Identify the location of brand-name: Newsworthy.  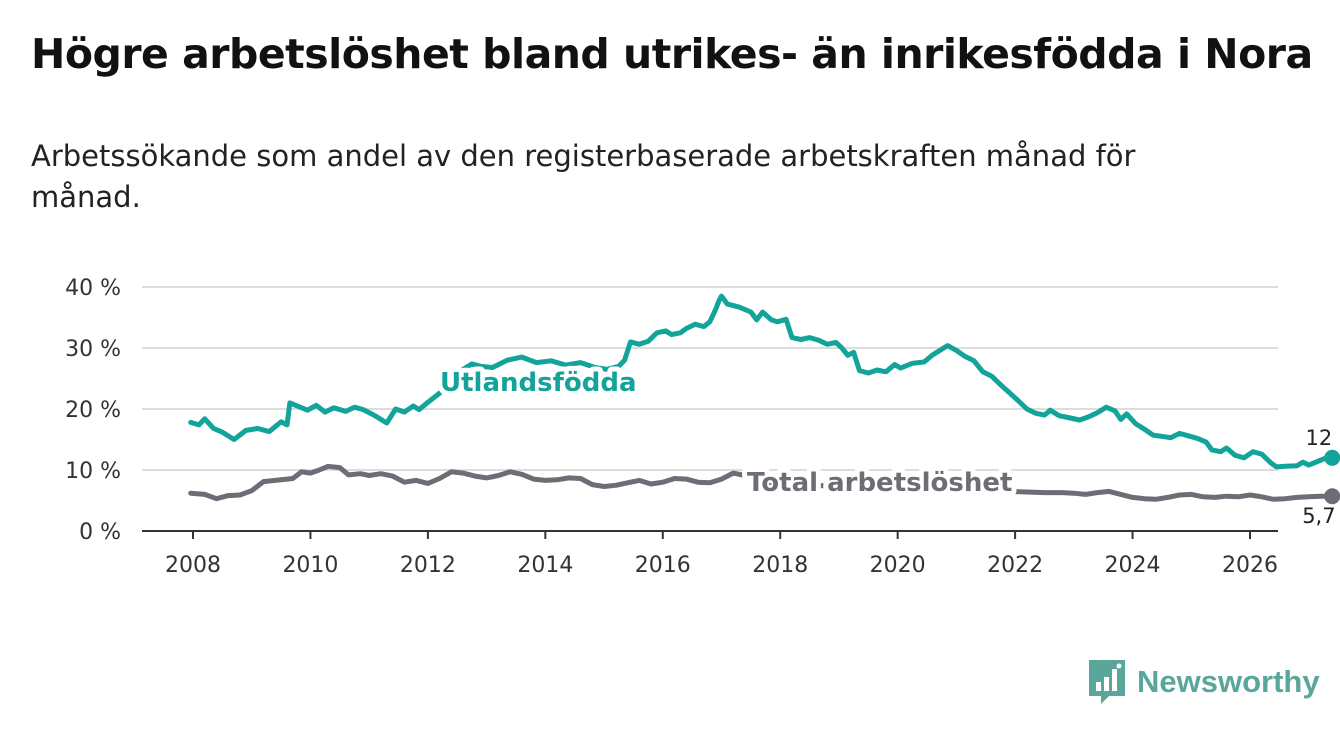
(1228, 681).